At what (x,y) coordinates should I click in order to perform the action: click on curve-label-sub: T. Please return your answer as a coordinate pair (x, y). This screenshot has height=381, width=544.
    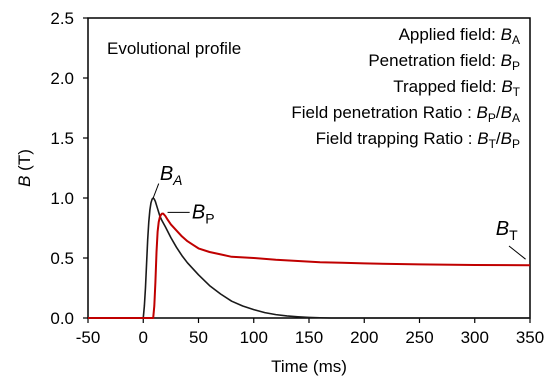
    Looking at the image, I should click on (513, 235).